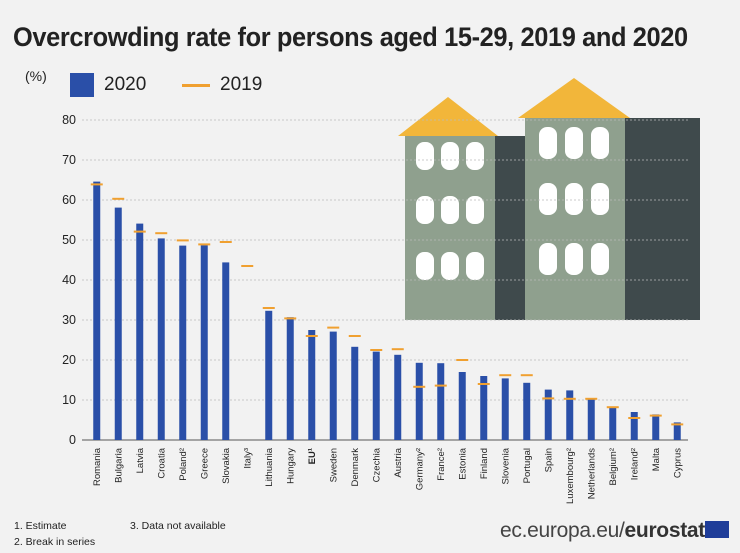 The image size is (740, 553). I want to click on x-tick-label: Slovakia, so click(226, 465).